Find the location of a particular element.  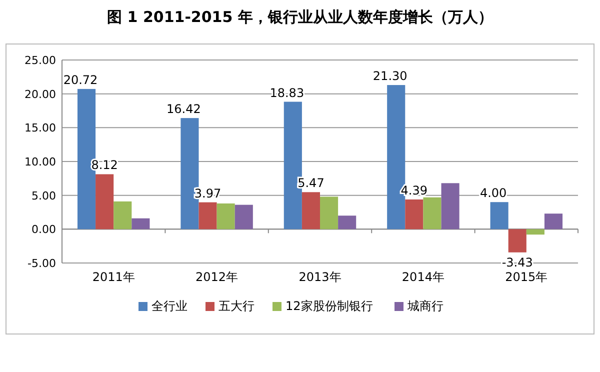

y-tick-label: -5.00 is located at coordinates (42, 263).